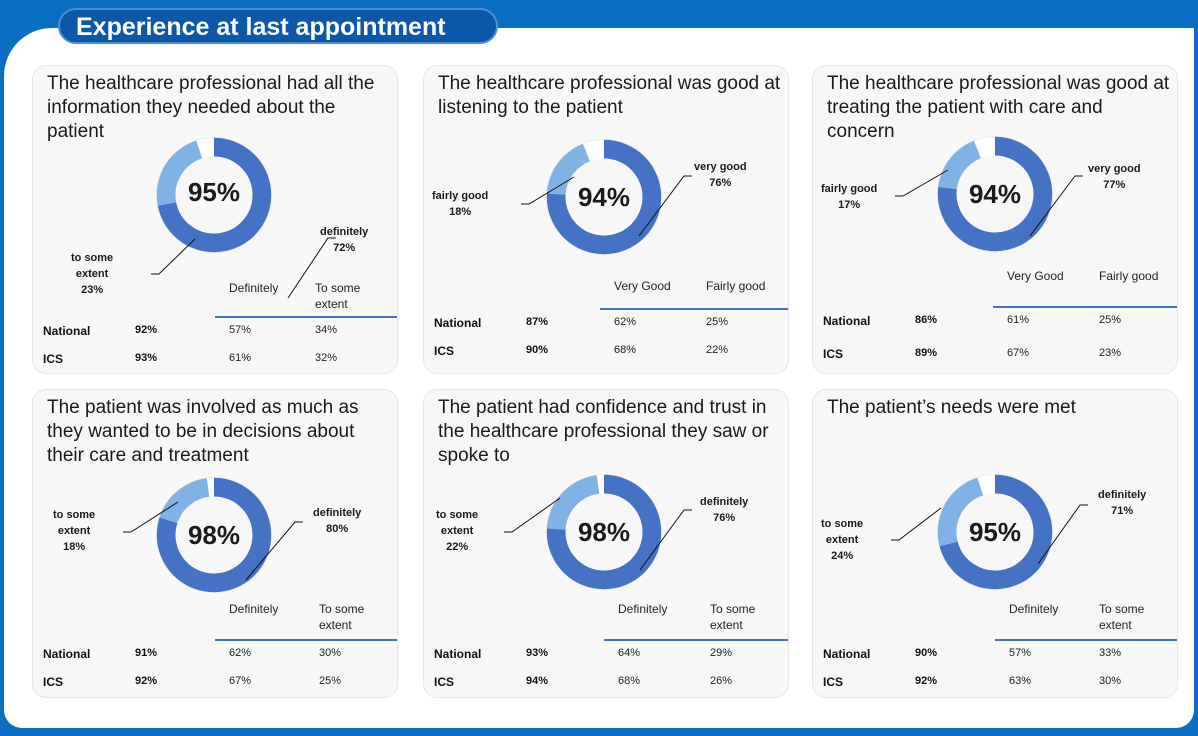 This screenshot has width=1198, height=736. I want to click on slice-label-primary: very good 76%, so click(720, 175).